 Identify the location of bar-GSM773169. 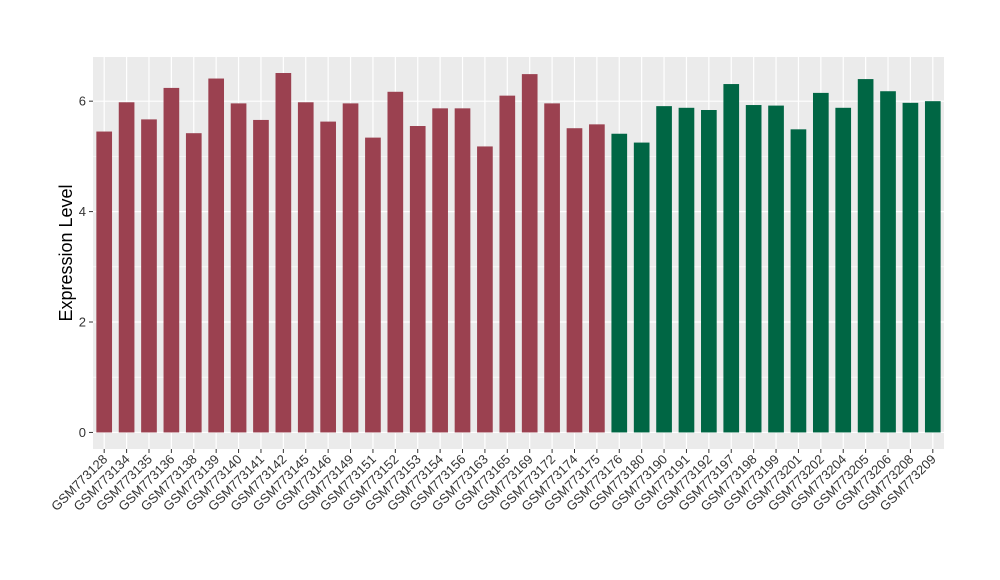
(529, 253).